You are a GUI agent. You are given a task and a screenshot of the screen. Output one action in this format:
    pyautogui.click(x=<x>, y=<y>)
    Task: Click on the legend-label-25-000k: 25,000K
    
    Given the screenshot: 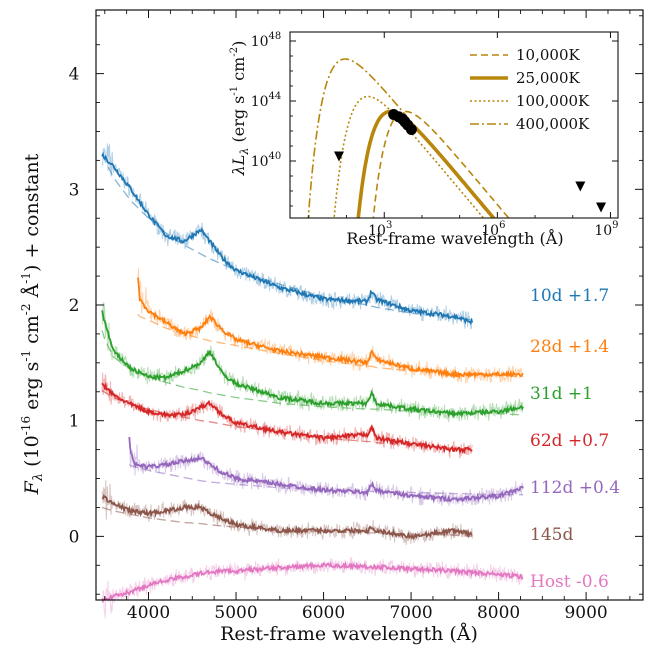 What is the action you would take?
    pyautogui.click(x=548, y=78)
    